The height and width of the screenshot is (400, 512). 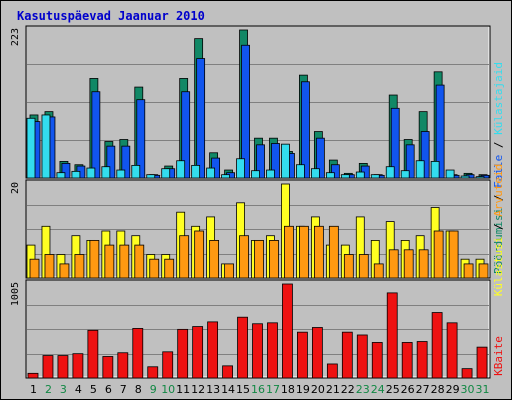 What do you see at coordinates (63, 389) in the screenshot?
I see `x-tick-label: 3` at bounding box center [63, 389].